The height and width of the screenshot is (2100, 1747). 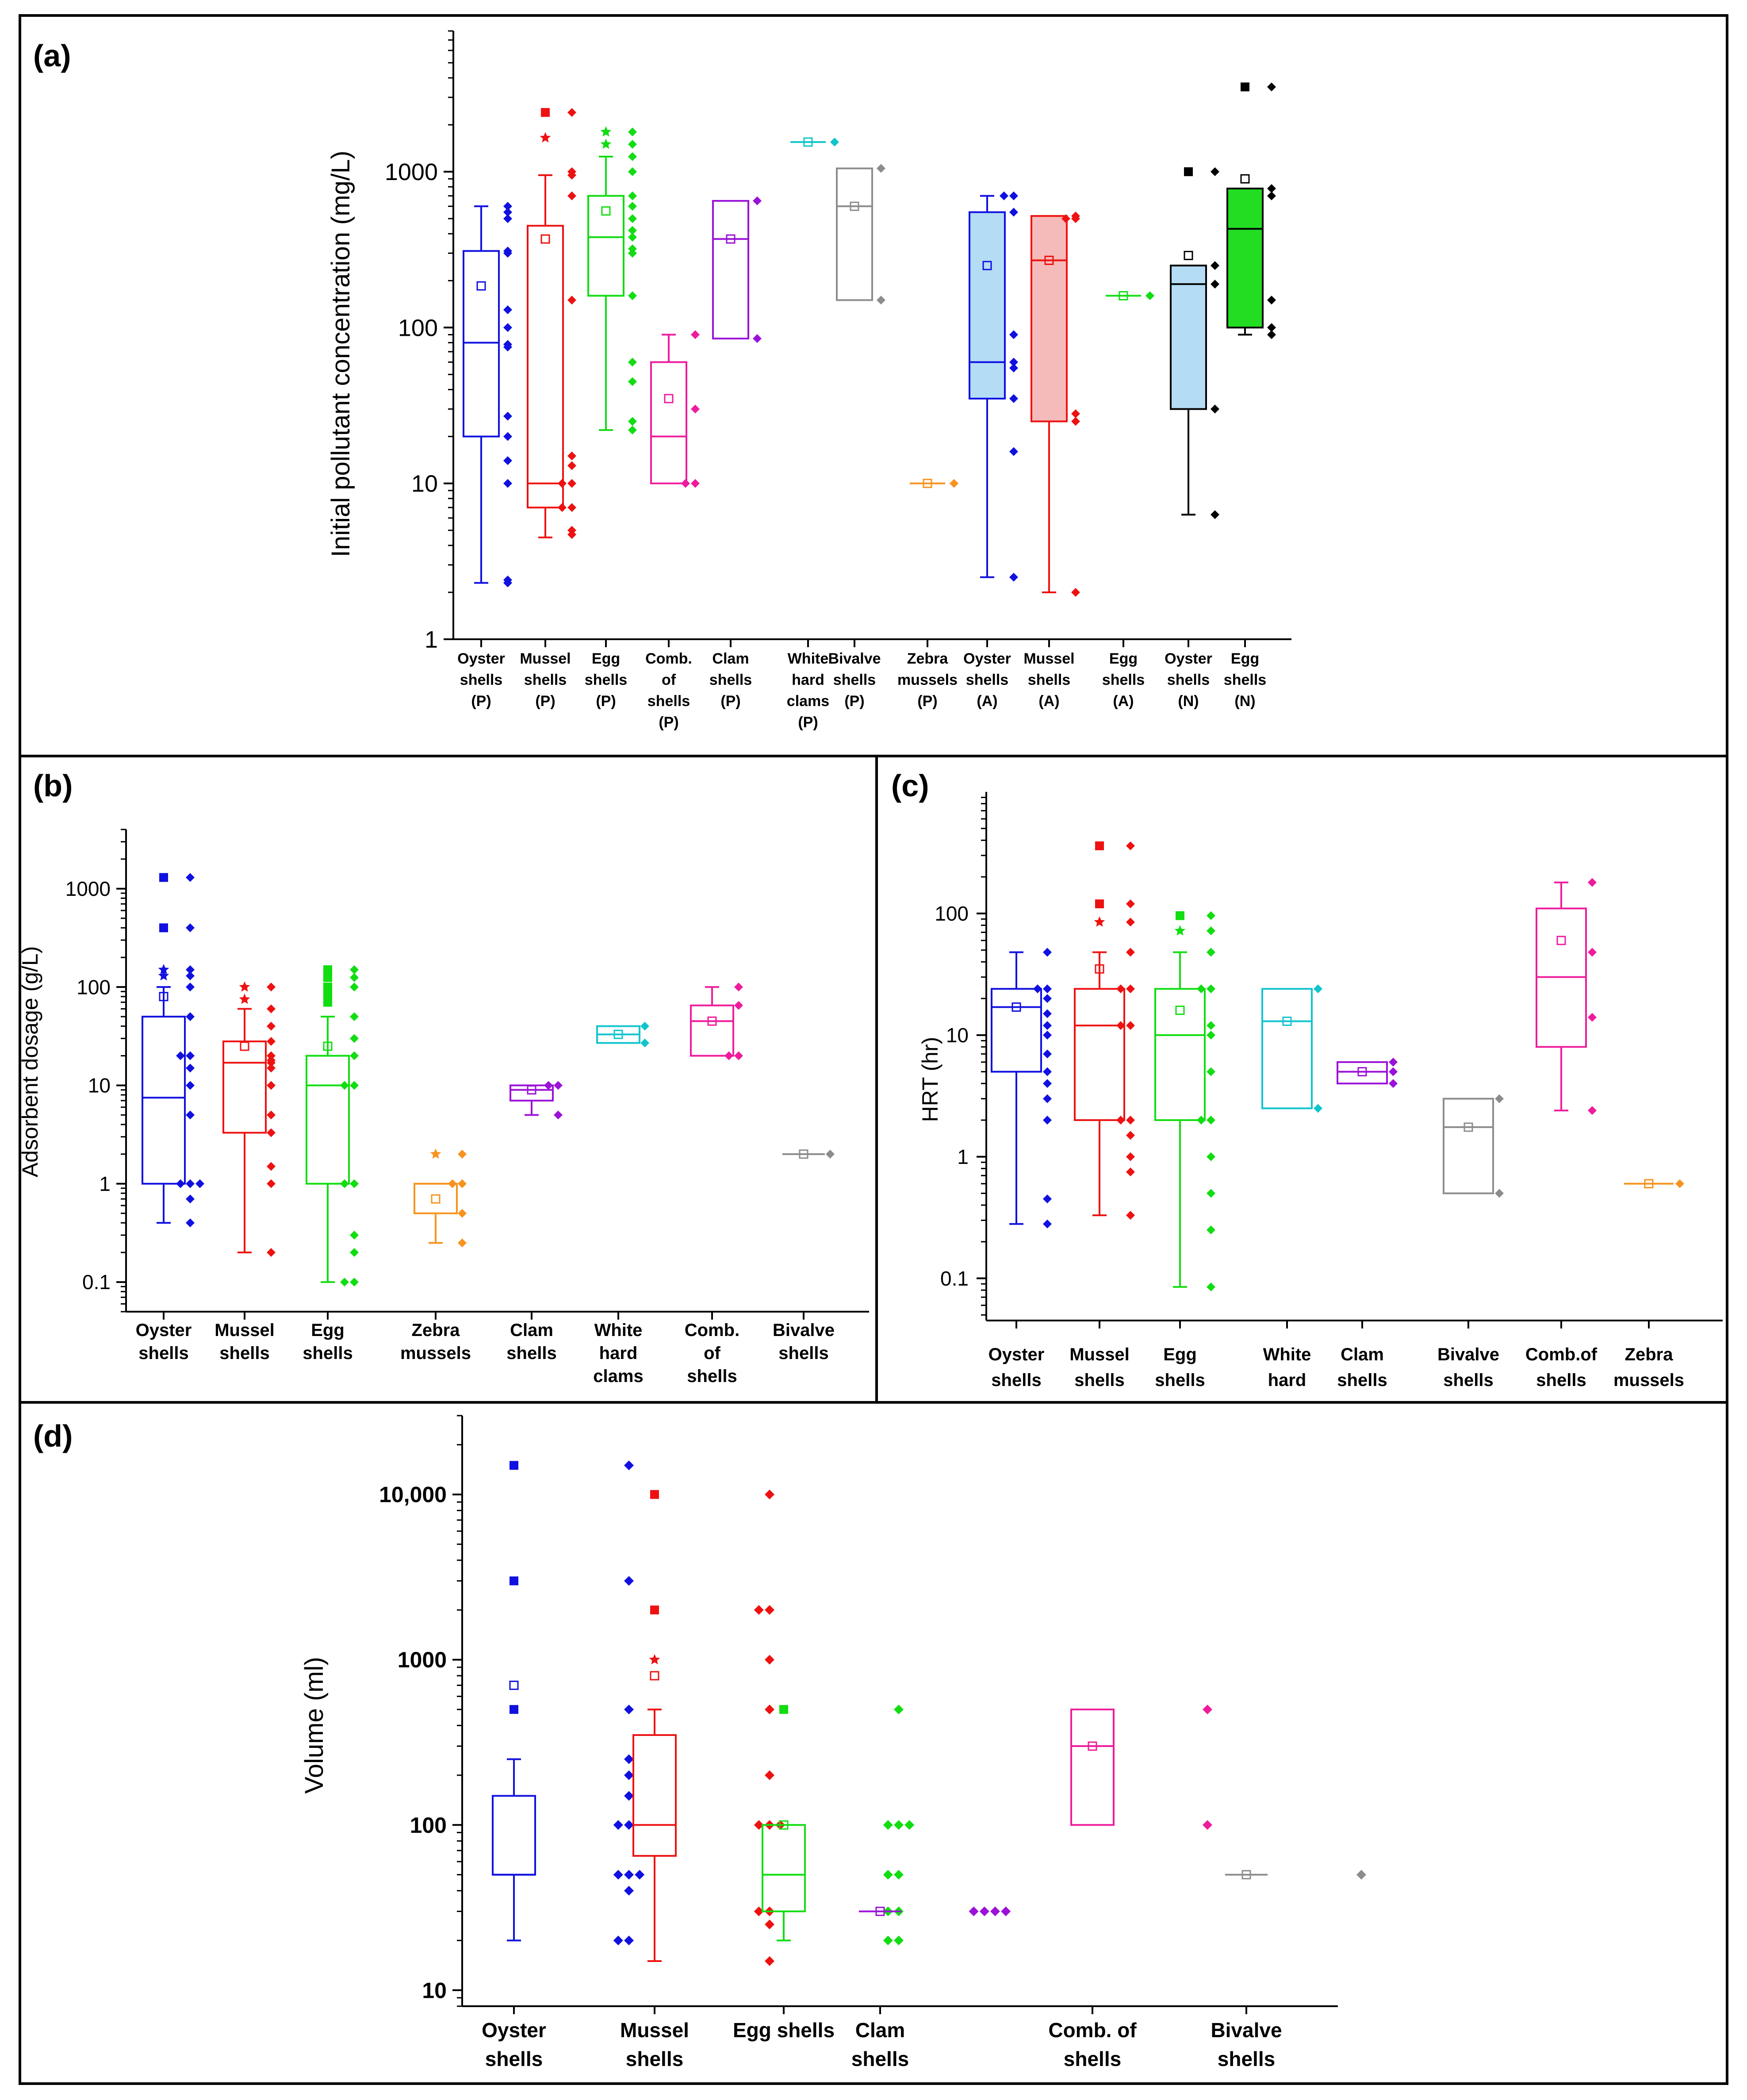 What do you see at coordinates (96, 1282) in the screenshot?
I see `y-tick-label: 0.1` at bounding box center [96, 1282].